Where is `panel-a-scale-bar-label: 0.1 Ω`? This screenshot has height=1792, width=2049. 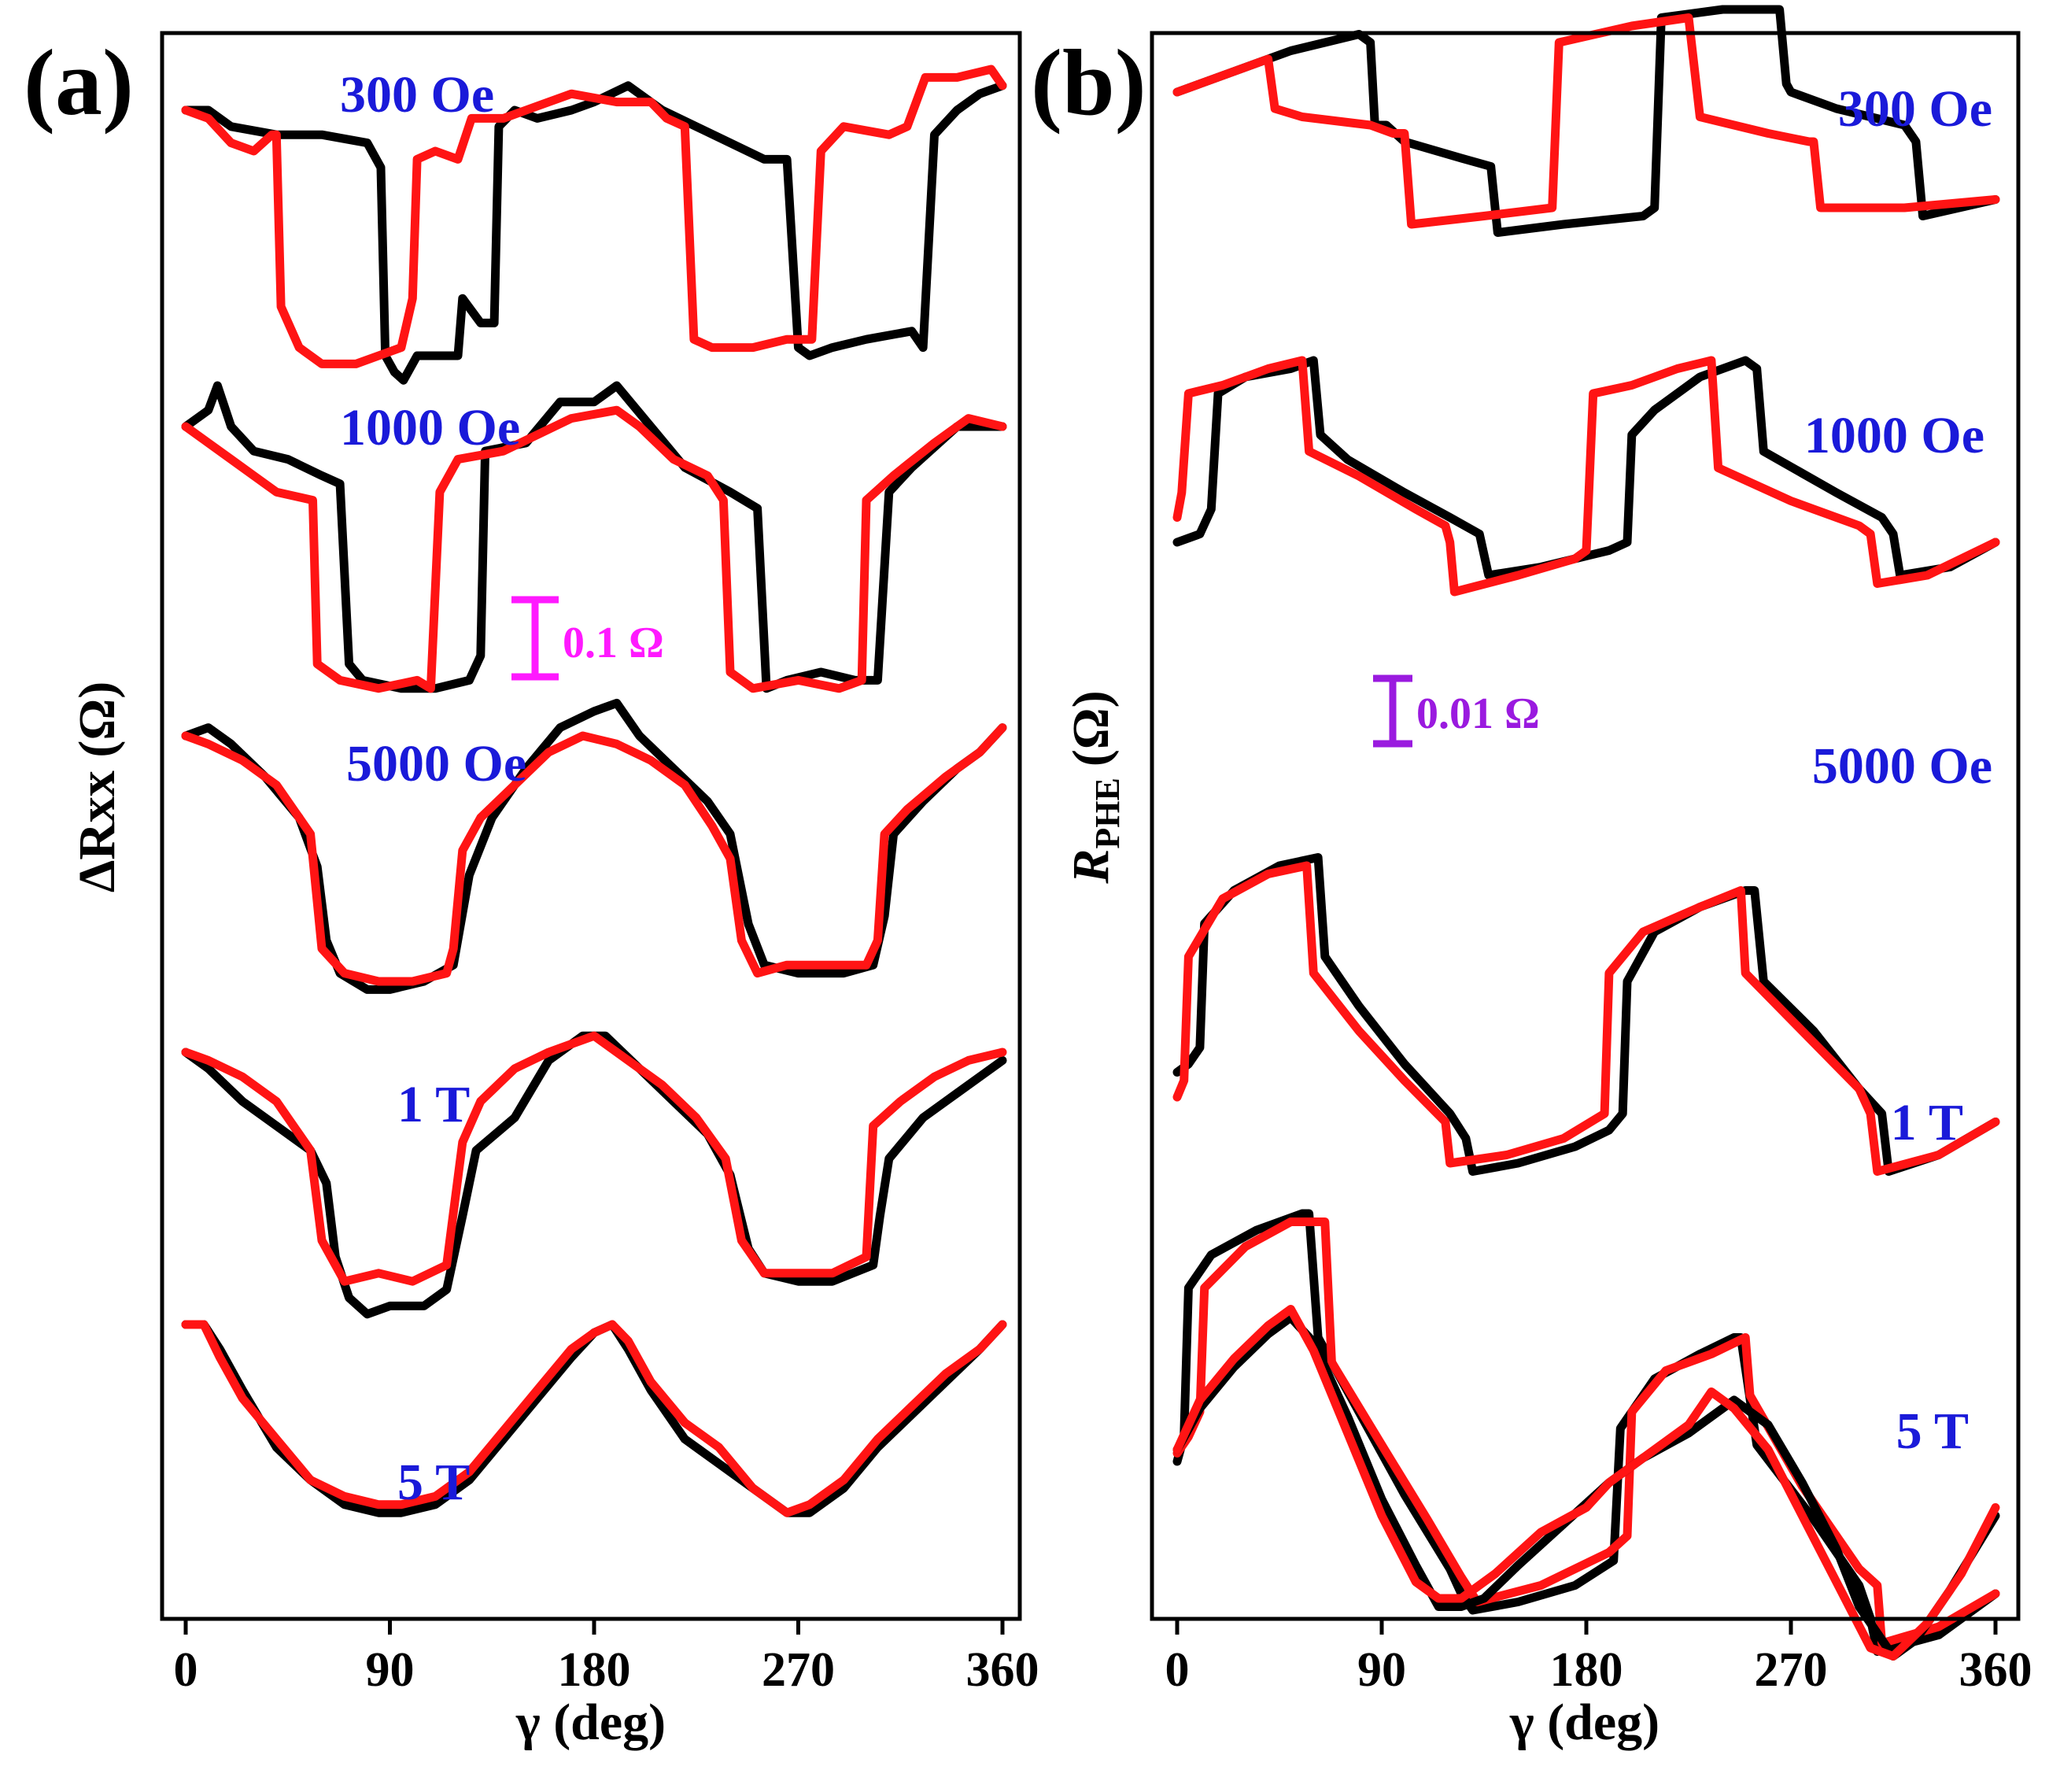
panel-a-scale-bar-label: 0.1 Ω is located at coordinates (613, 643).